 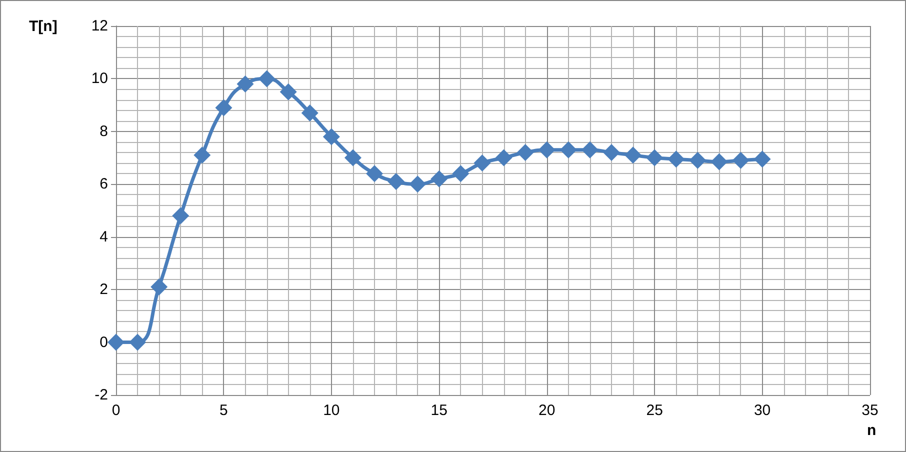 What do you see at coordinates (101, 395) in the screenshot?
I see `y-tick-label: -2` at bounding box center [101, 395].